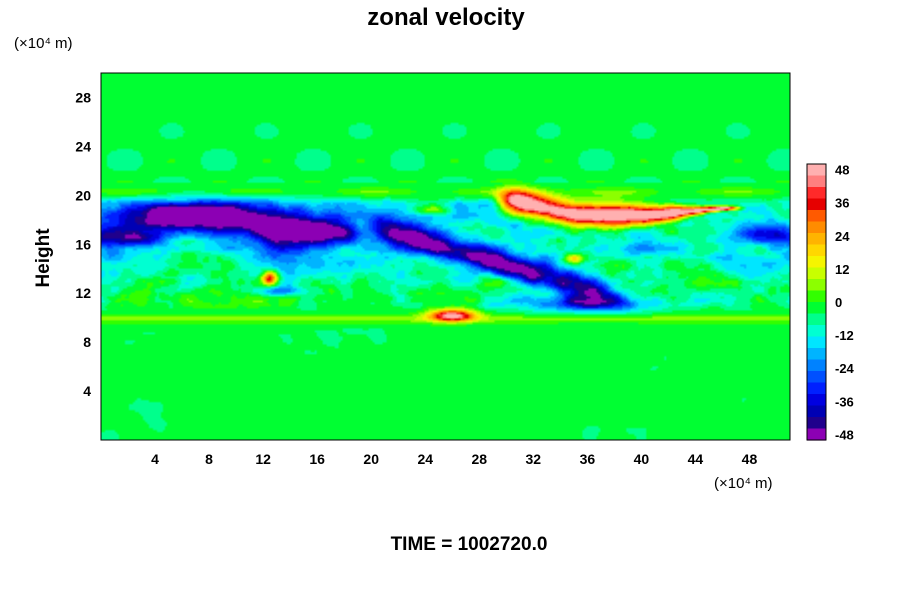 Image resolution: width=900 pixels, height=600 pixels. What do you see at coordinates (83, 97) in the screenshot?
I see `y-tick-label-6: 28` at bounding box center [83, 97].